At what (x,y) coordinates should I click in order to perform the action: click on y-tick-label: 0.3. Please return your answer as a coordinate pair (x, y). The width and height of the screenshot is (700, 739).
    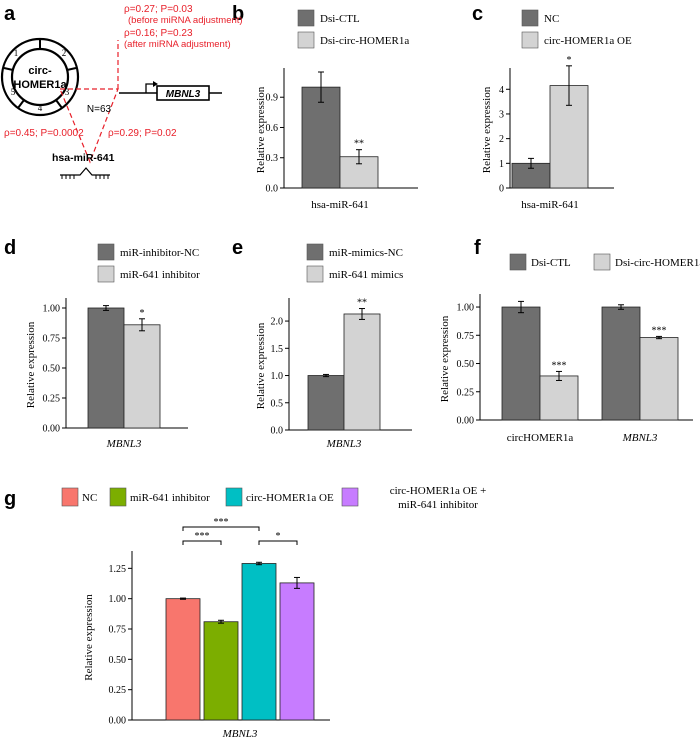
    Looking at the image, I should click on (272, 158).